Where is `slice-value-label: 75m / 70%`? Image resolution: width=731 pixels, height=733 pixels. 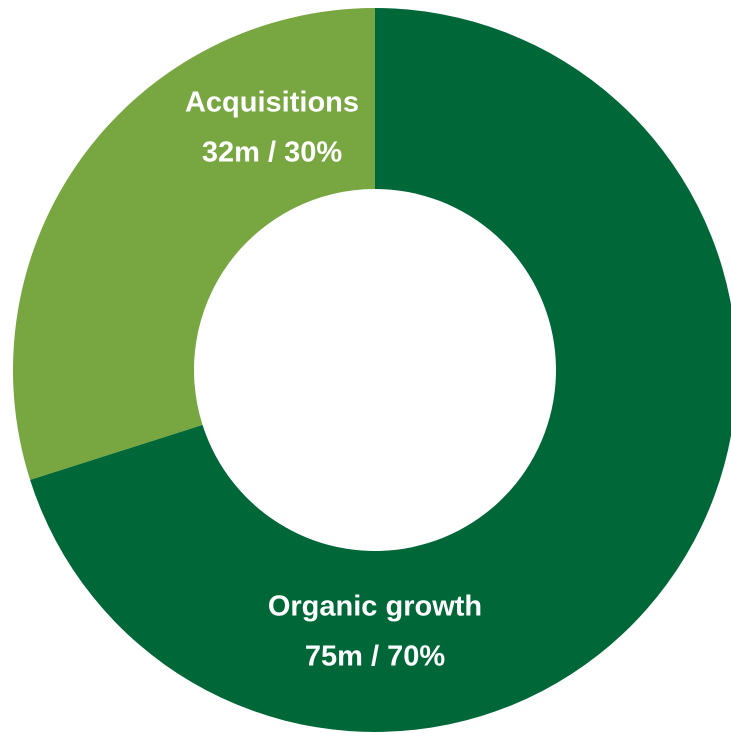
slice-value-label: 75m / 70% is located at coordinates (375, 657).